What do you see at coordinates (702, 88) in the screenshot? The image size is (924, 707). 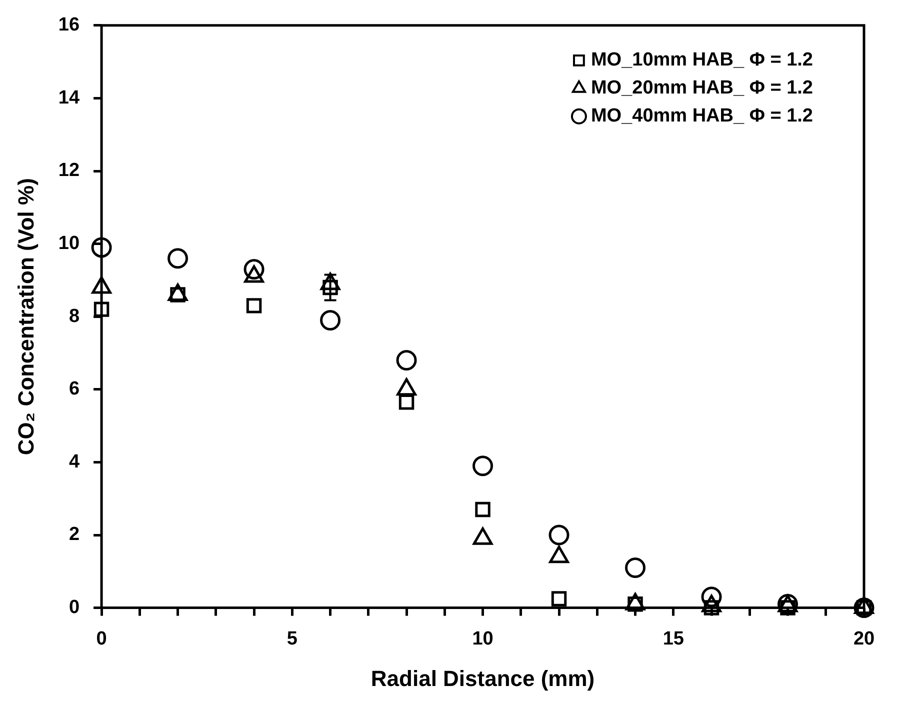 I see `legend-label: MO_20mm HAB_ Φ = 1.2` at bounding box center [702, 88].